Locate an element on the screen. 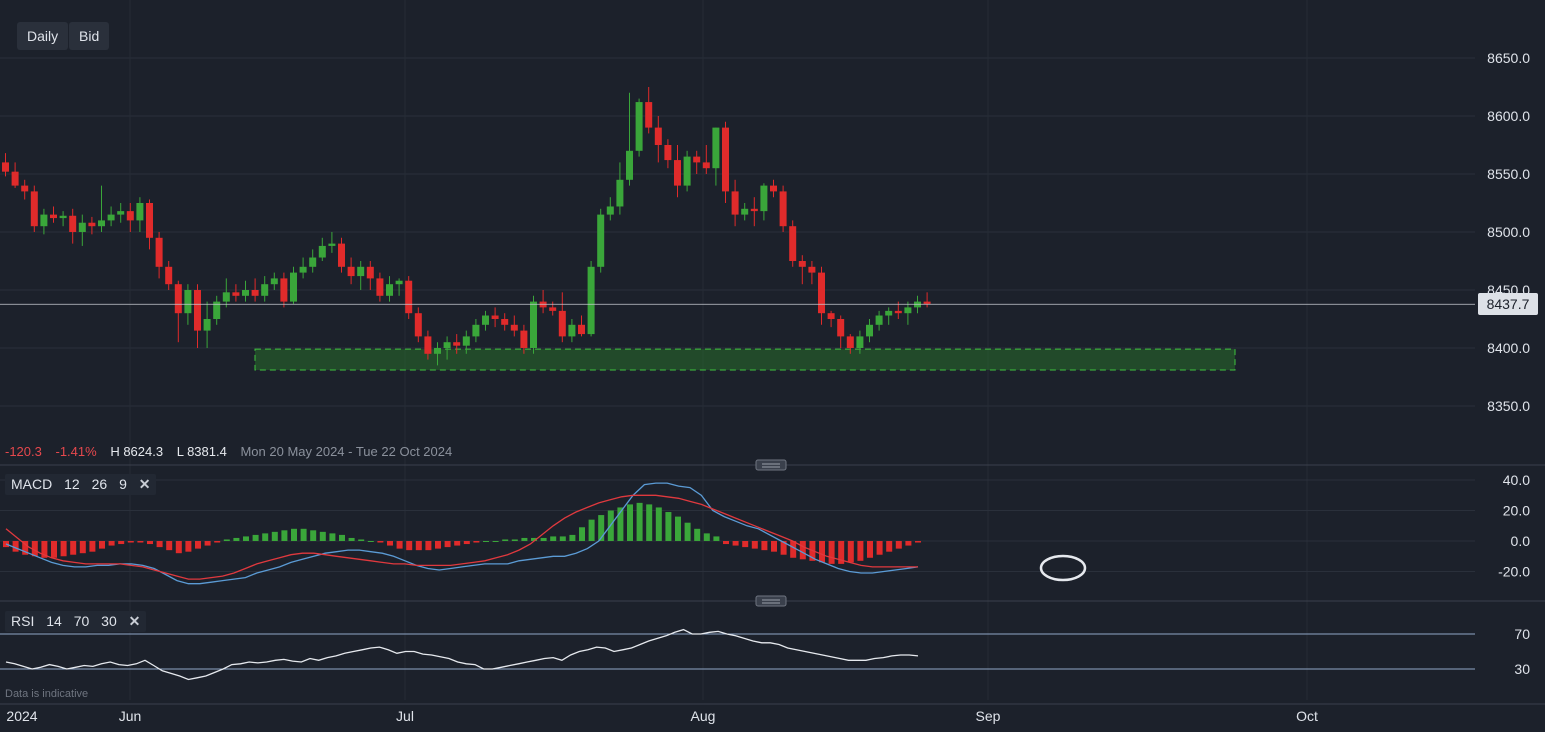 The width and height of the screenshot is (1545, 732). change-value: -120.3 is located at coordinates (23, 451).